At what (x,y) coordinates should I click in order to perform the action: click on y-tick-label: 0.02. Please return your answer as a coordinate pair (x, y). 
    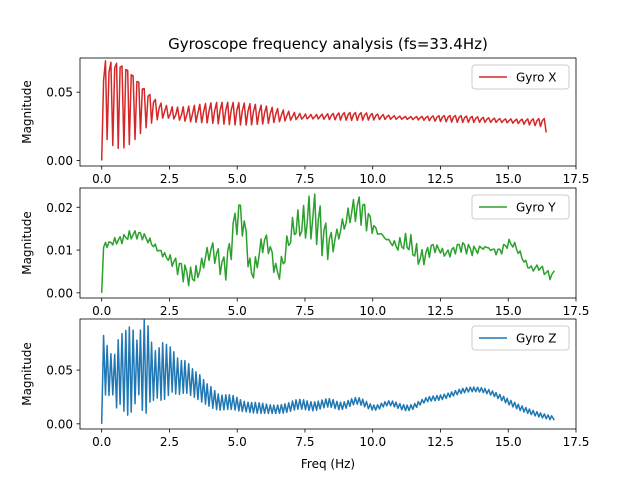
    Looking at the image, I should click on (59, 208).